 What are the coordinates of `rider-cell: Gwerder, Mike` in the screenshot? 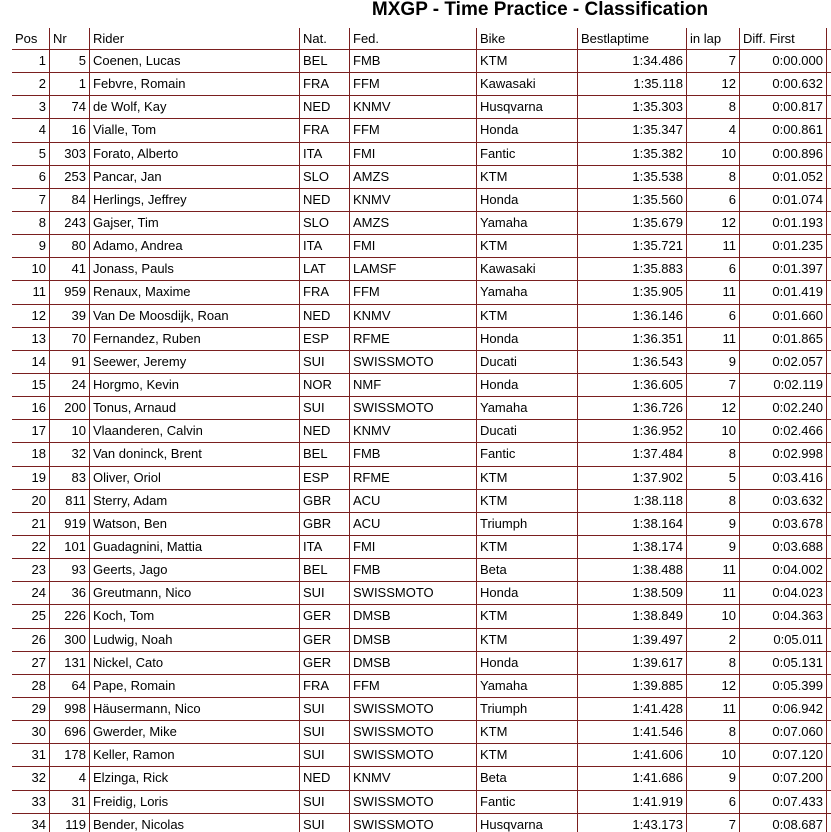 It's located at (195, 732).